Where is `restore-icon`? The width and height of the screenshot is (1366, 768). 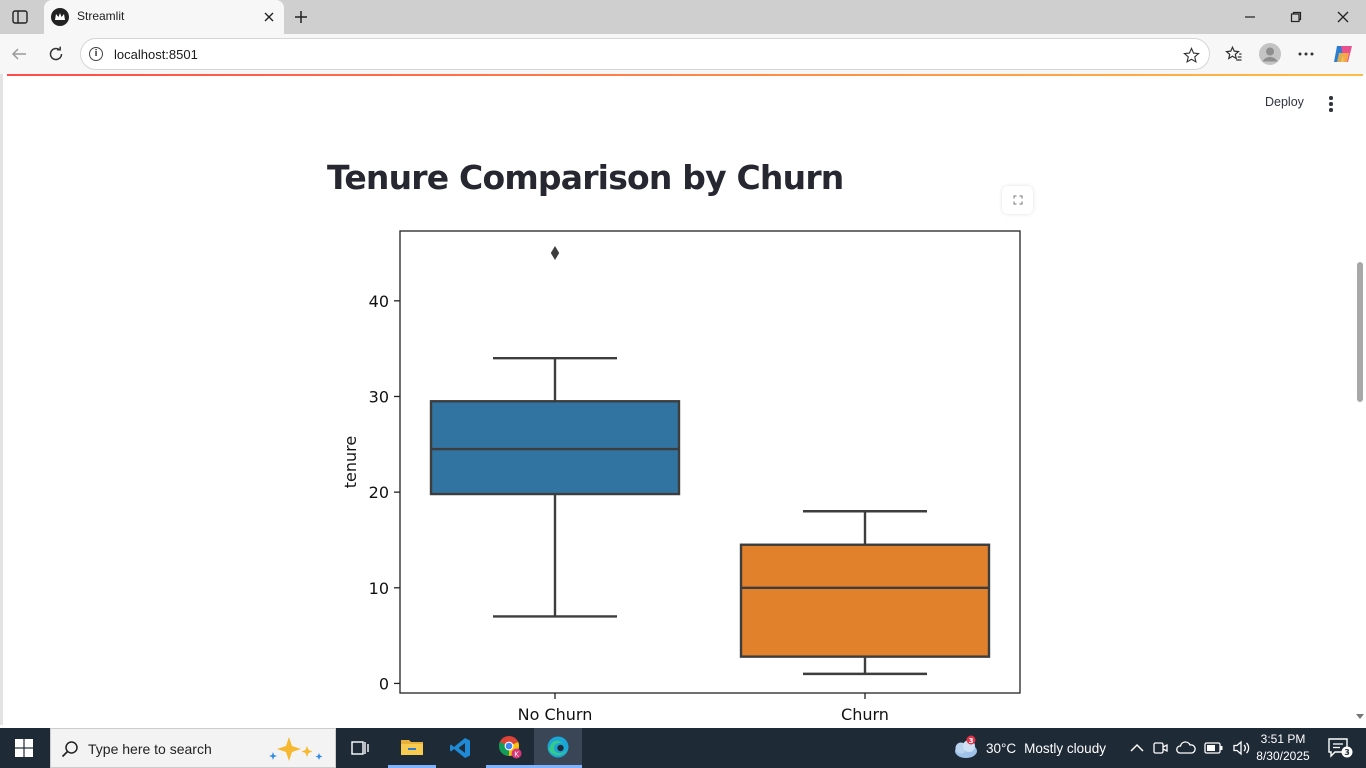 restore-icon is located at coordinates (1296, 17).